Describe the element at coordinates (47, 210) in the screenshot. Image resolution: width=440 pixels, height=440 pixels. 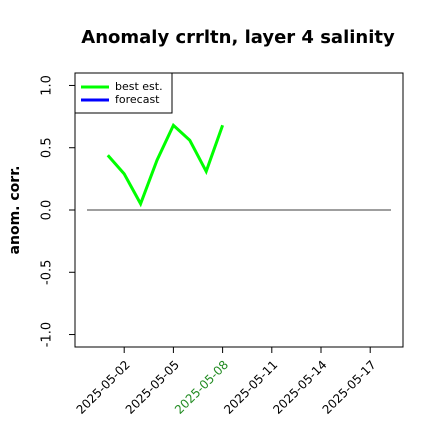
I see `y-tick-label: 0.0` at that location.